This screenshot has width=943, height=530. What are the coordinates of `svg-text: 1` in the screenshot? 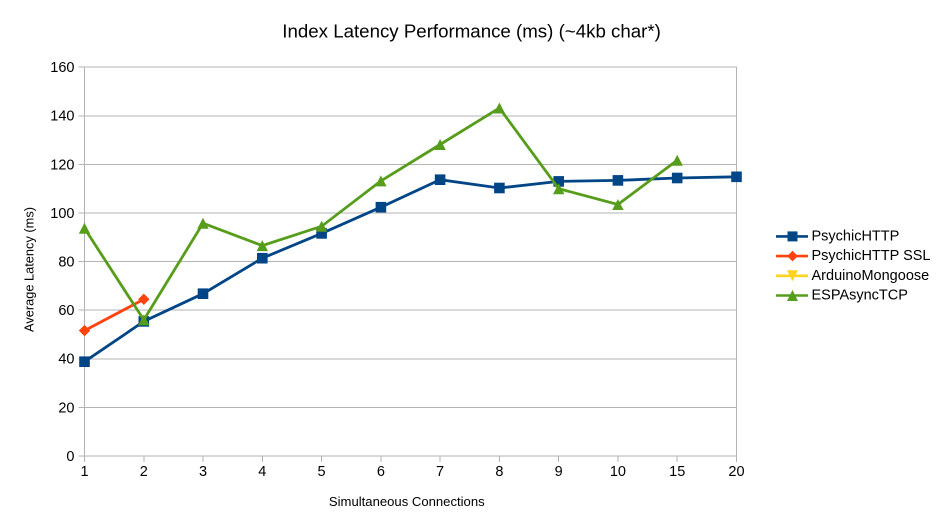 It's located at (84, 472).